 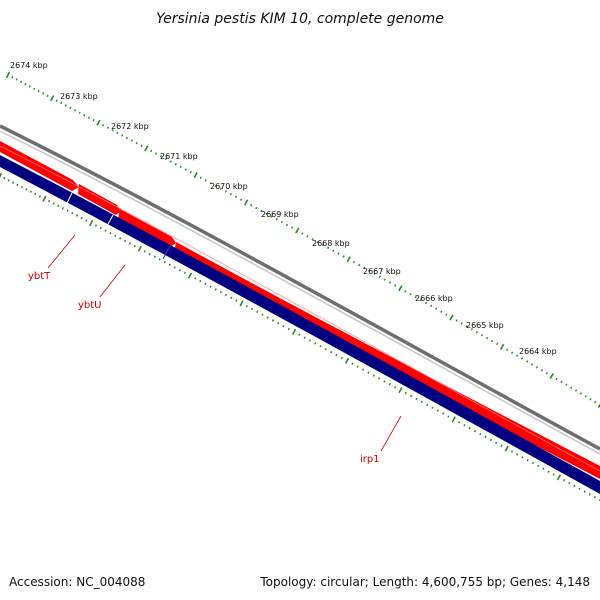 I want to click on tick-label-2674: 2674 kbp, so click(x=29, y=65).